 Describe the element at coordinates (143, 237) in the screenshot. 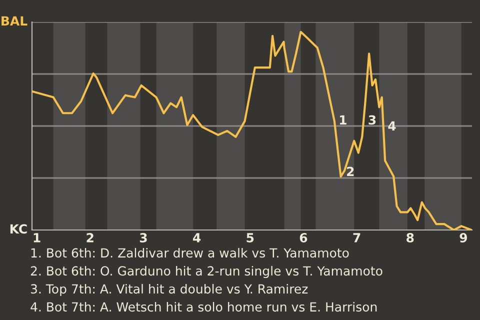

I see `x-tick-label: 3` at that location.